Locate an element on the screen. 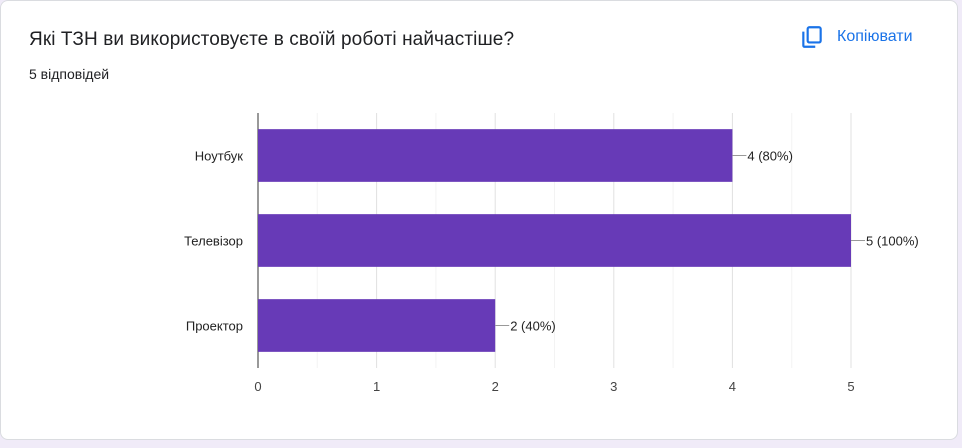 The height and width of the screenshot is (448, 962). x-tick-label: 4 is located at coordinates (732, 386).